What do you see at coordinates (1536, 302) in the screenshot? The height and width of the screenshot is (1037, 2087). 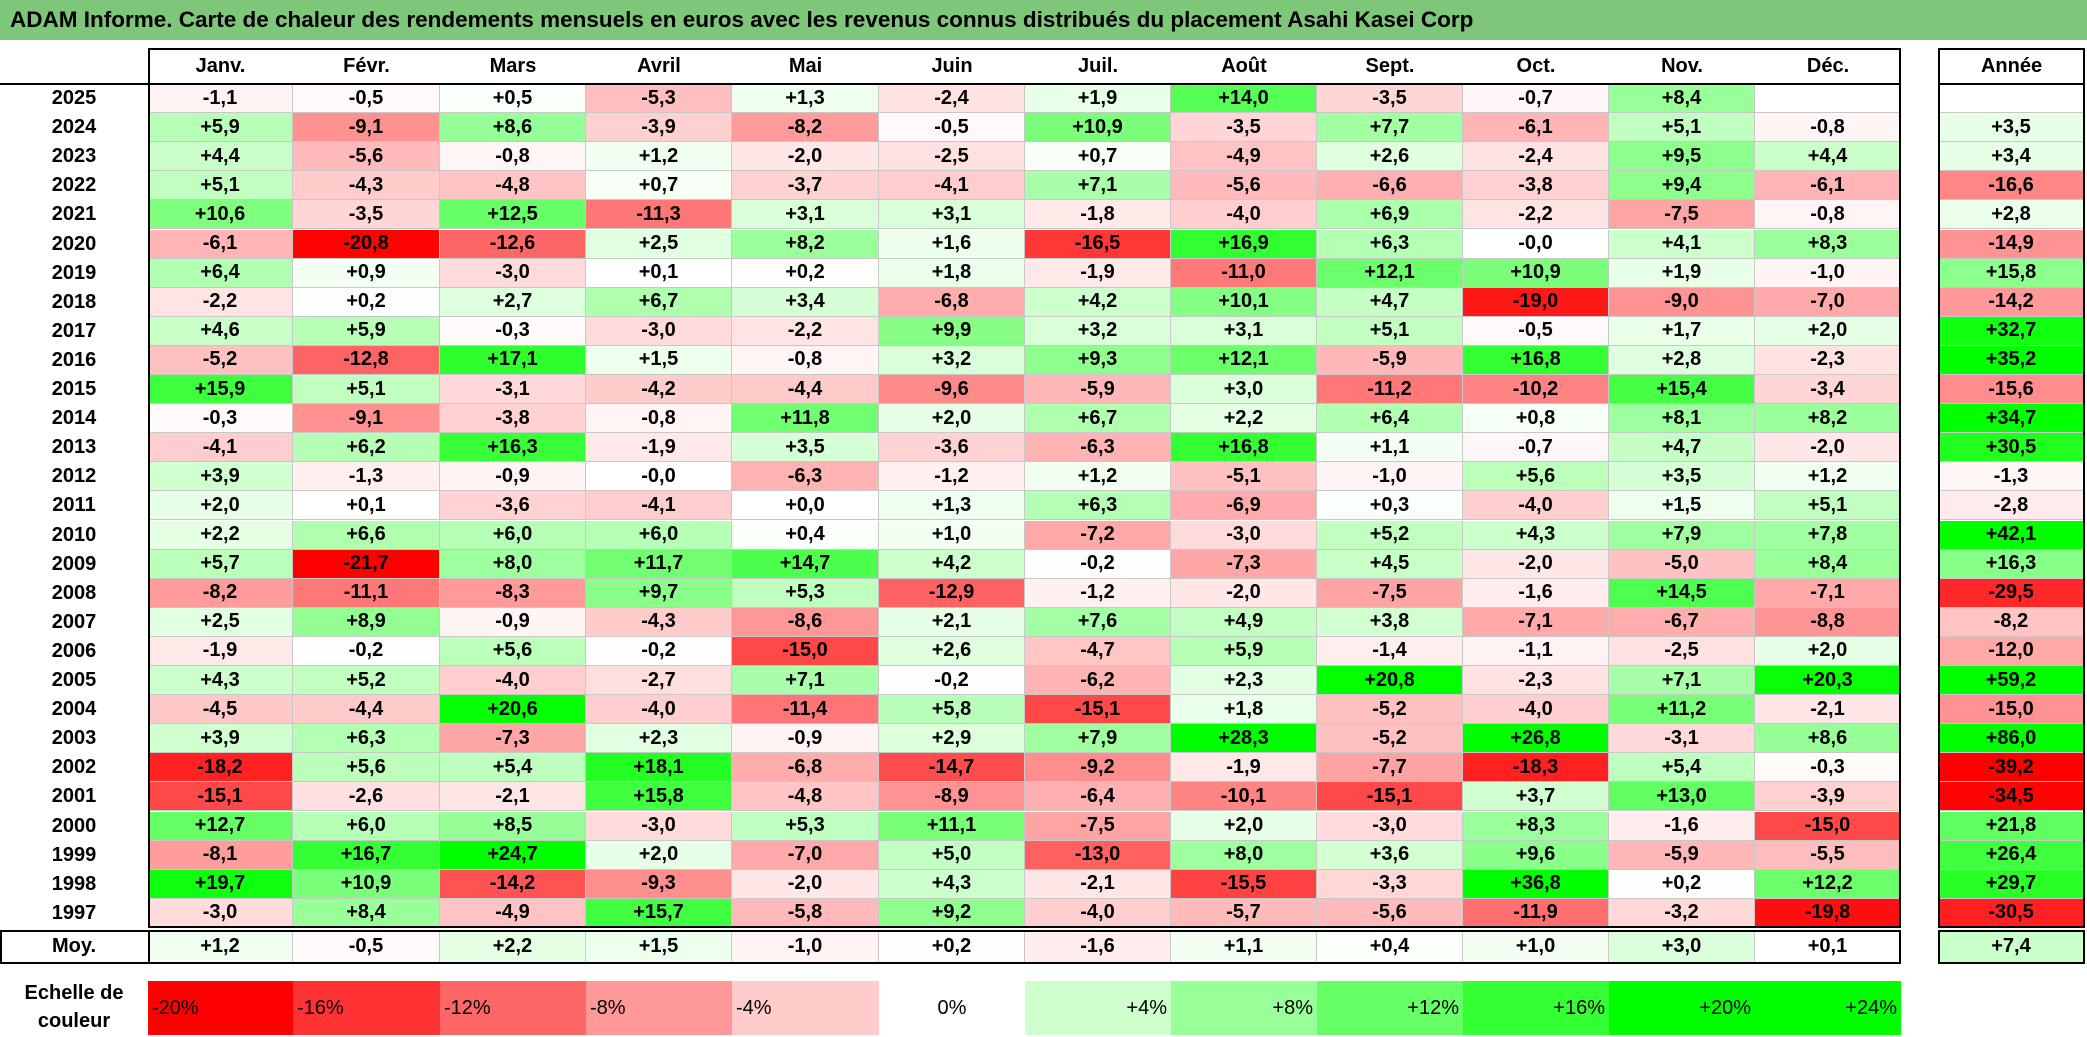 I see `heatmap-cell: -19,0` at bounding box center [1536, 302].